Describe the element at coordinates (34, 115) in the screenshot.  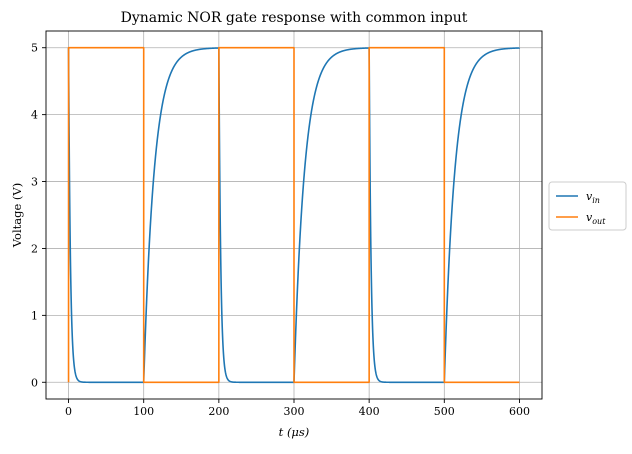
I see `y-tick-label: 4` at that location.